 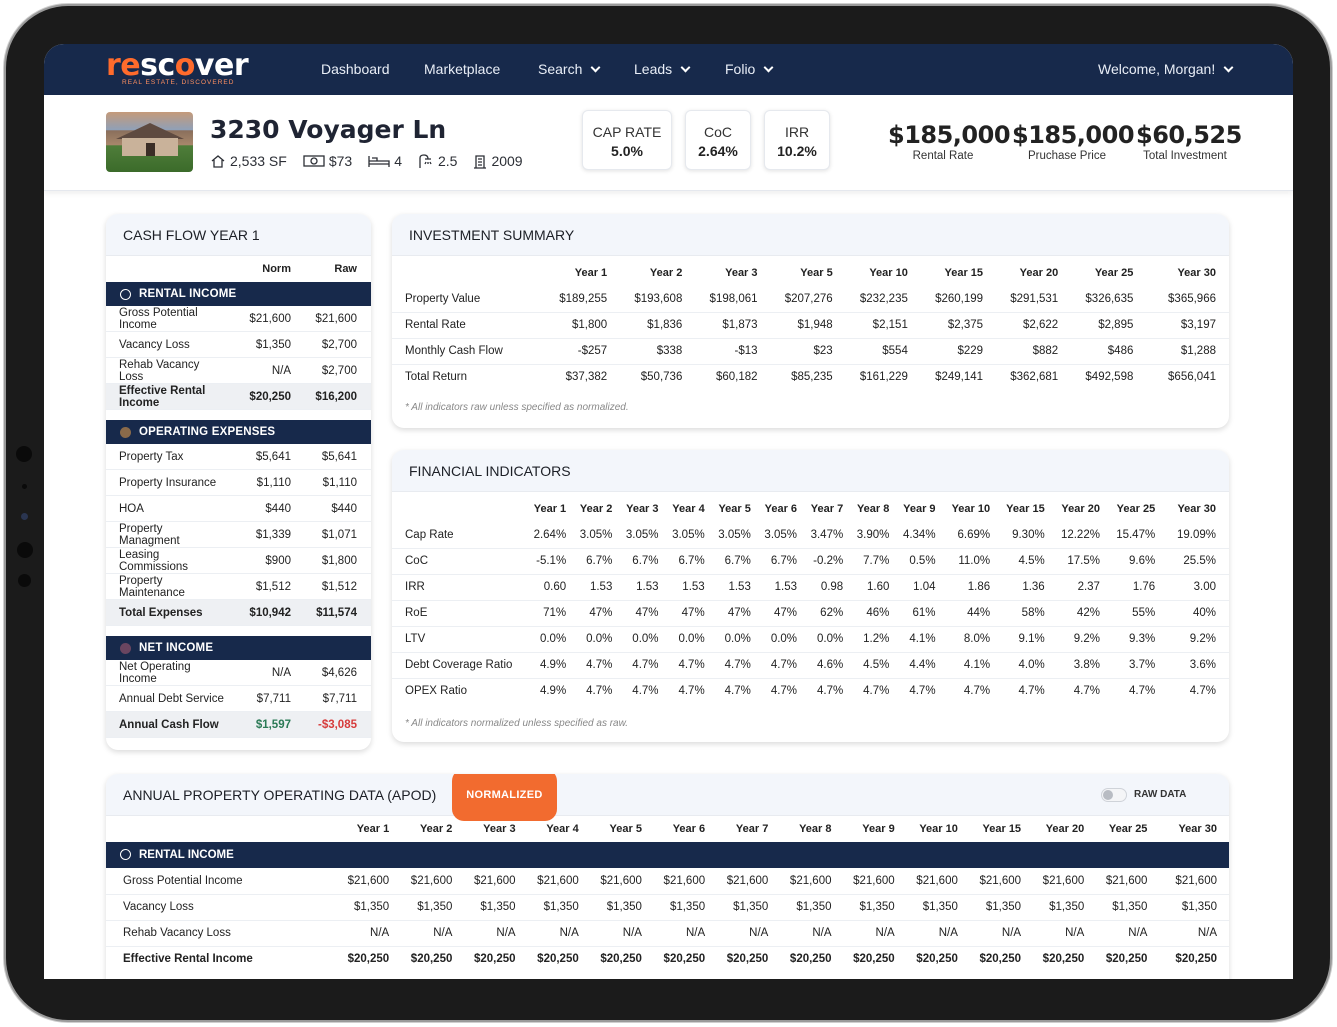 What do you see at coordinates (125, 648) in the screenshot?
I see `section-dot-icon` at bounding box center [125, 648].